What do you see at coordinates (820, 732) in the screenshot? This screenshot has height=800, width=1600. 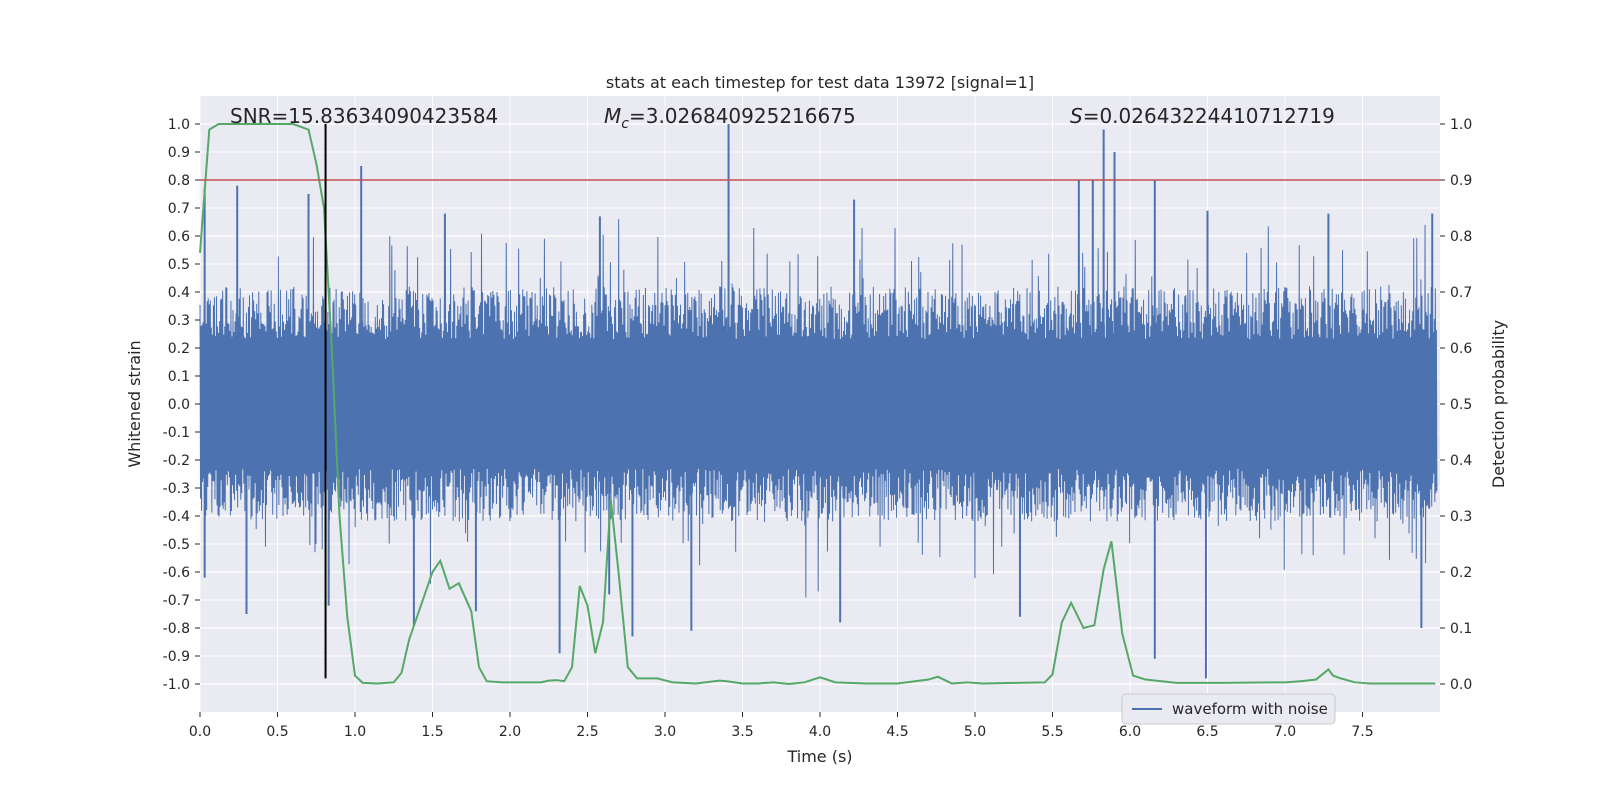 I see `x-tick-label: 4.0` at bounding box center [820, 732].